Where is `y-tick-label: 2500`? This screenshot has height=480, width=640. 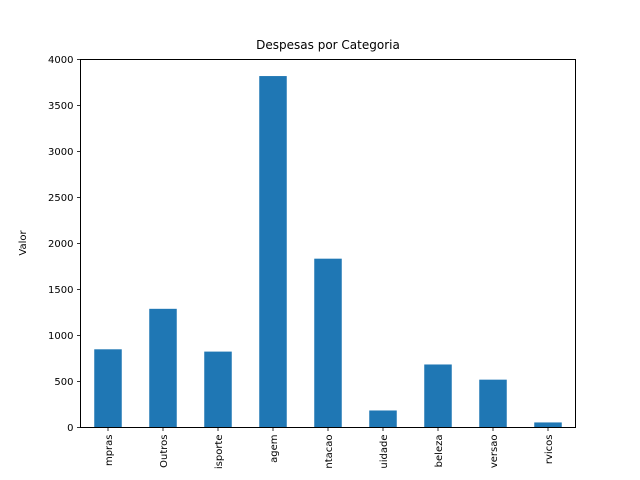 y-tick-label: 2500 is located at coordinates (60, 198).